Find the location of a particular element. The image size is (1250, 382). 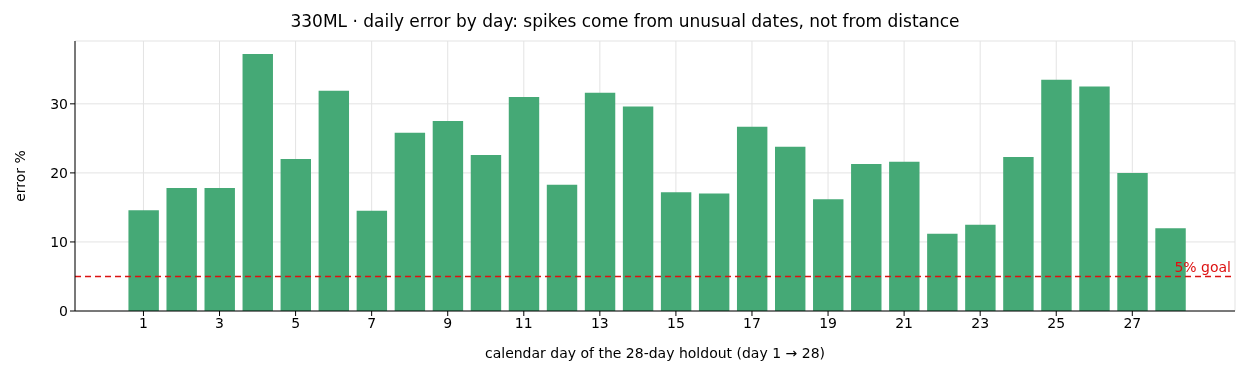

x-tick-label: 21 is located at coordinates (904, 322).